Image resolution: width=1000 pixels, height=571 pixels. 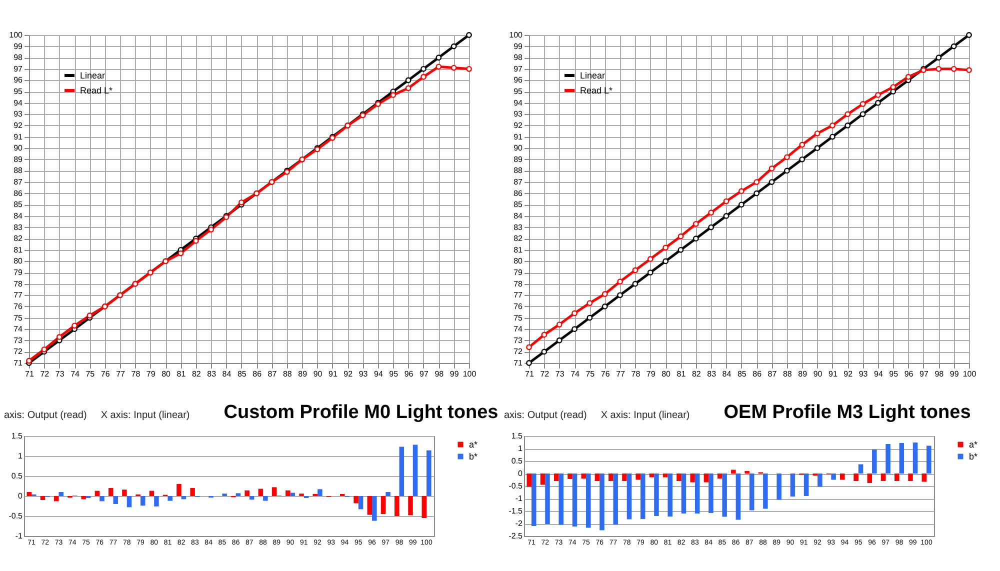 I want to click on y-tick-label: -2.5, so click(x=516, y=536).